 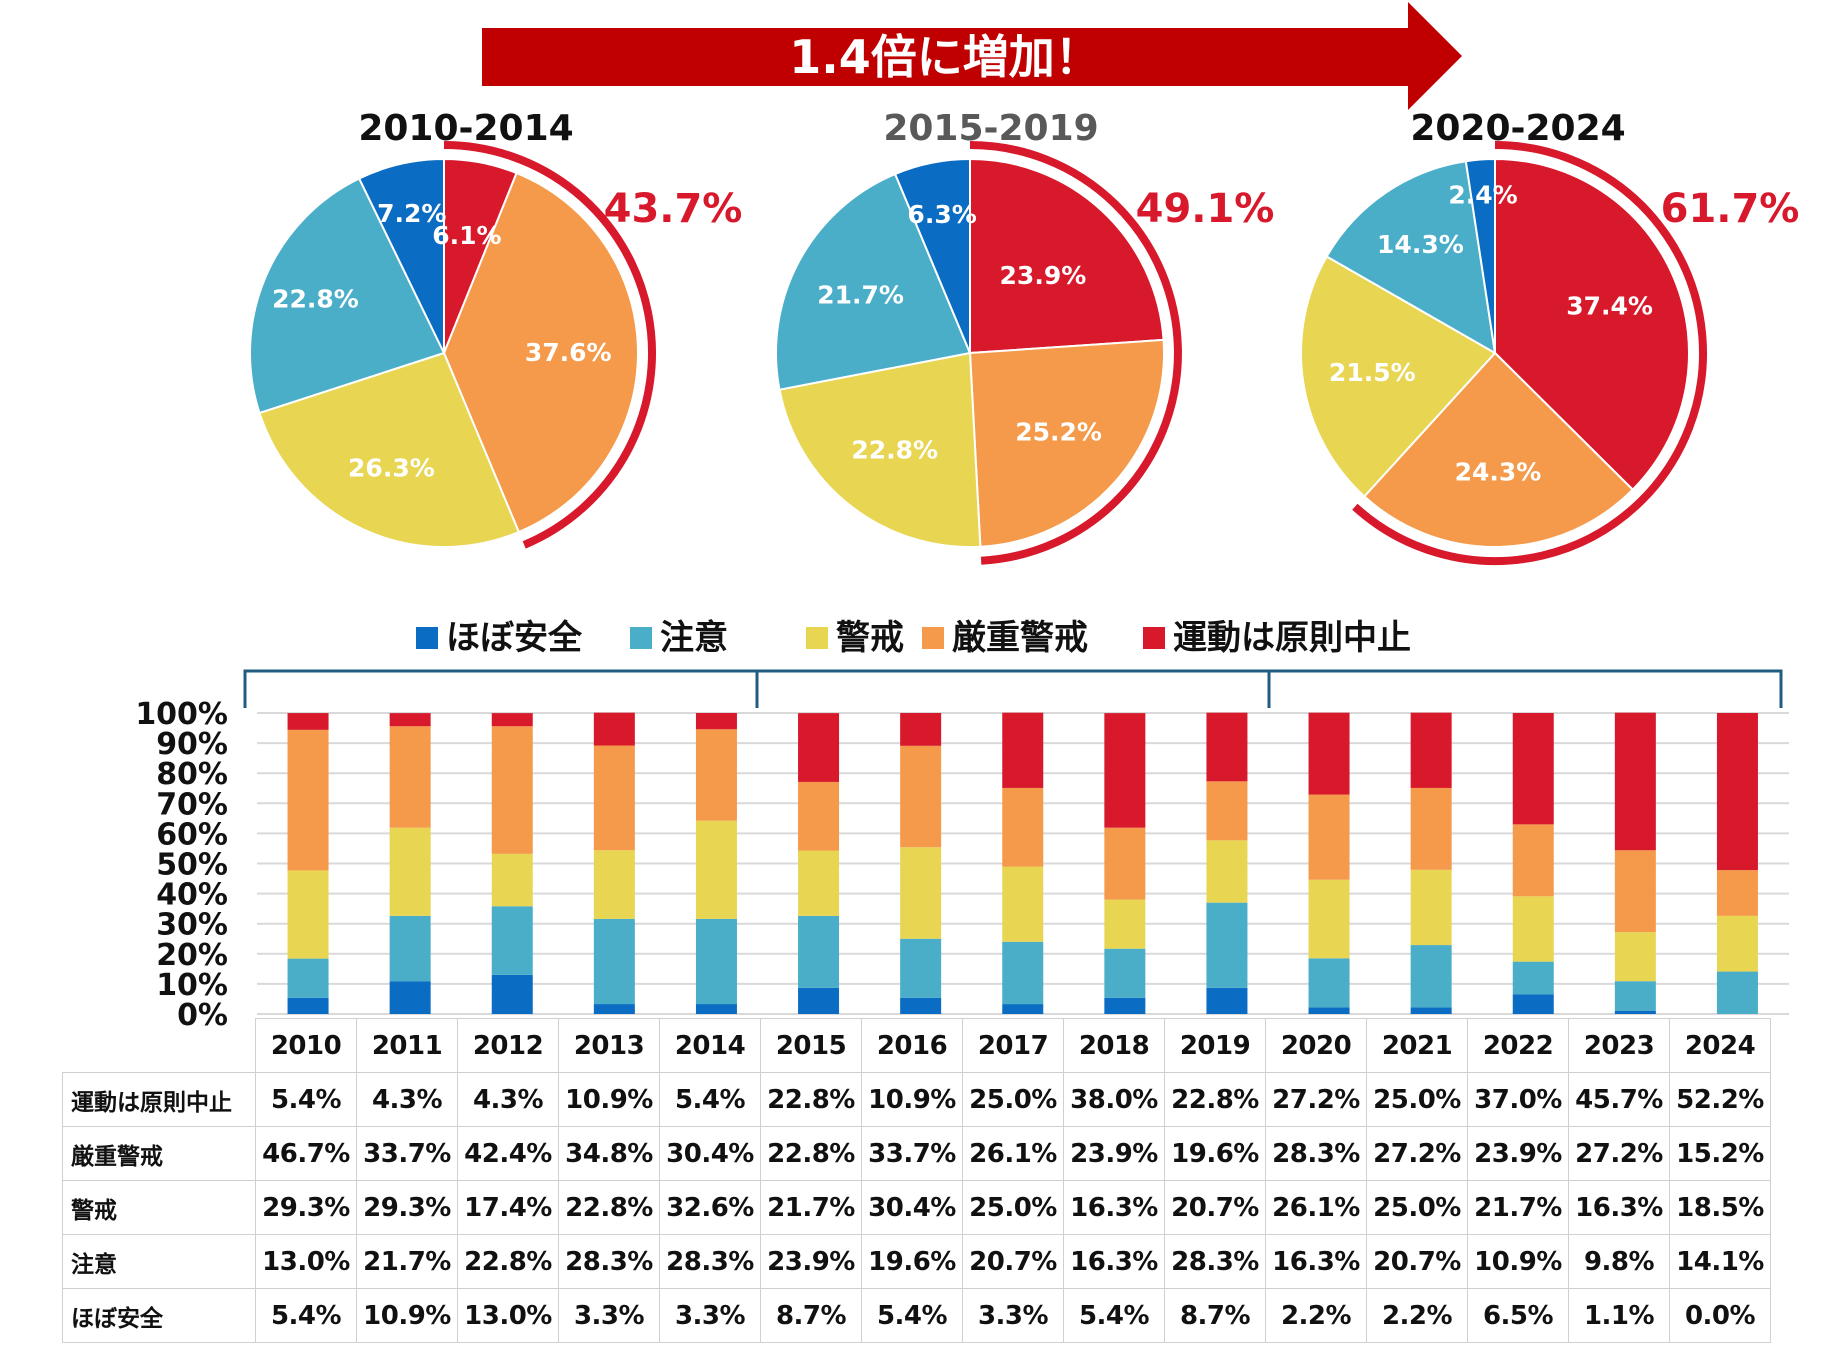 I want to click on table-cell: 1.1%, so click(x=1619, y=1315).